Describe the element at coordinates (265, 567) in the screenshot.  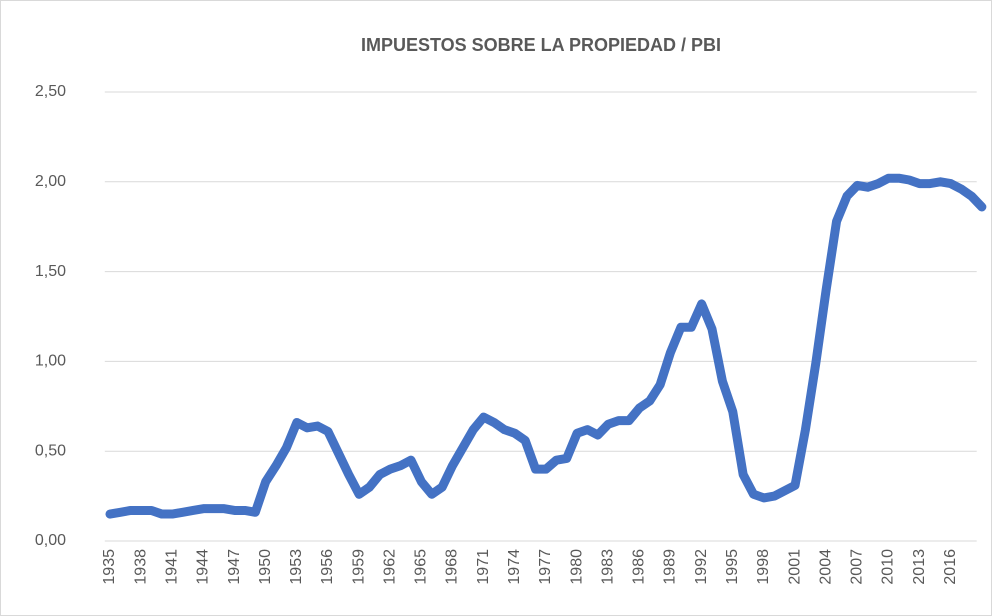
I see `x-tick-label: 1950` at that location.